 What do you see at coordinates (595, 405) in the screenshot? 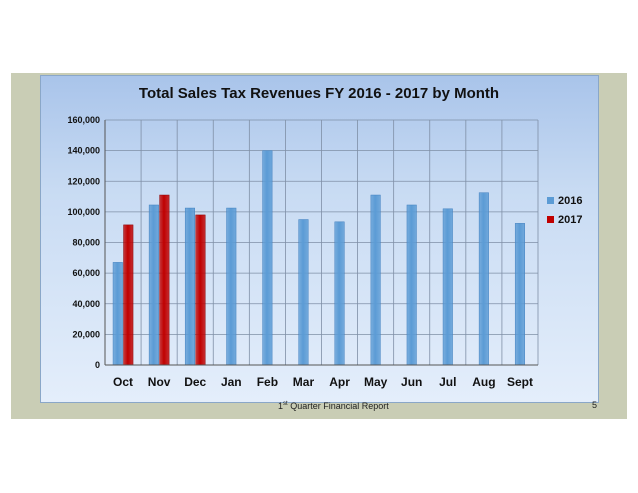
I see `page-number: 5` at bounding box center [595, 405].